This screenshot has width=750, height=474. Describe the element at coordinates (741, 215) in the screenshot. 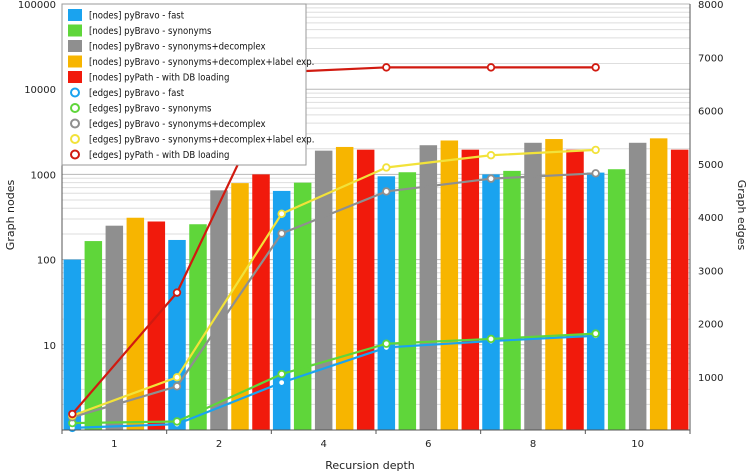

I see `y-axis-right-title: Graph edges` at that location.